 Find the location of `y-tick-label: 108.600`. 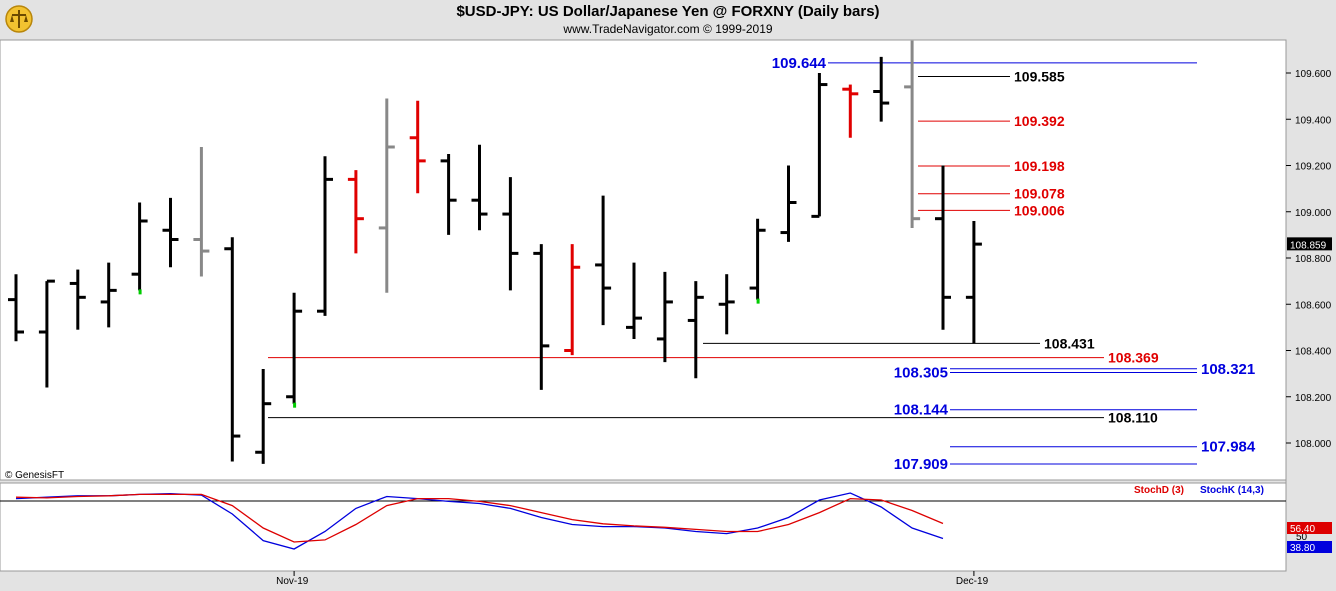

y-tick-label: 108.600 is located at coordinates (1313, 305).